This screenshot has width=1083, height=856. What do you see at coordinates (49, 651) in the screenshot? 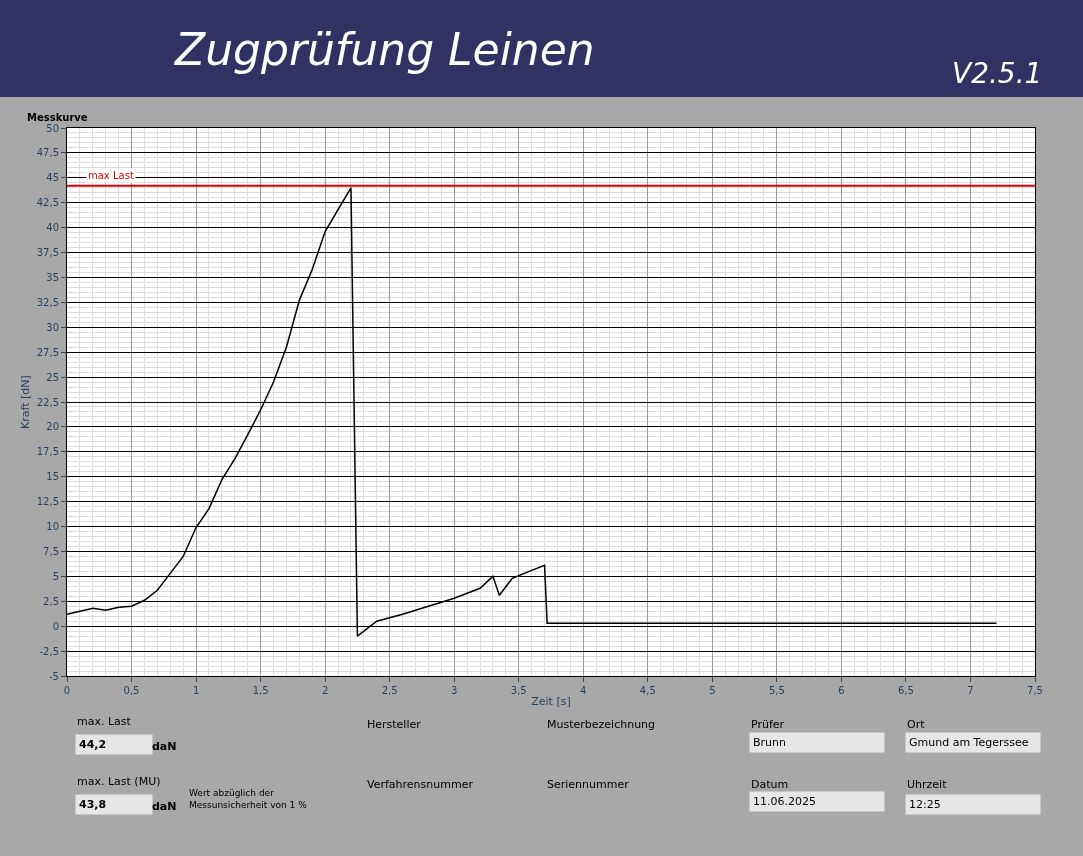
I see `y-tick-label: -2,5` at bounding box center [49, 651].